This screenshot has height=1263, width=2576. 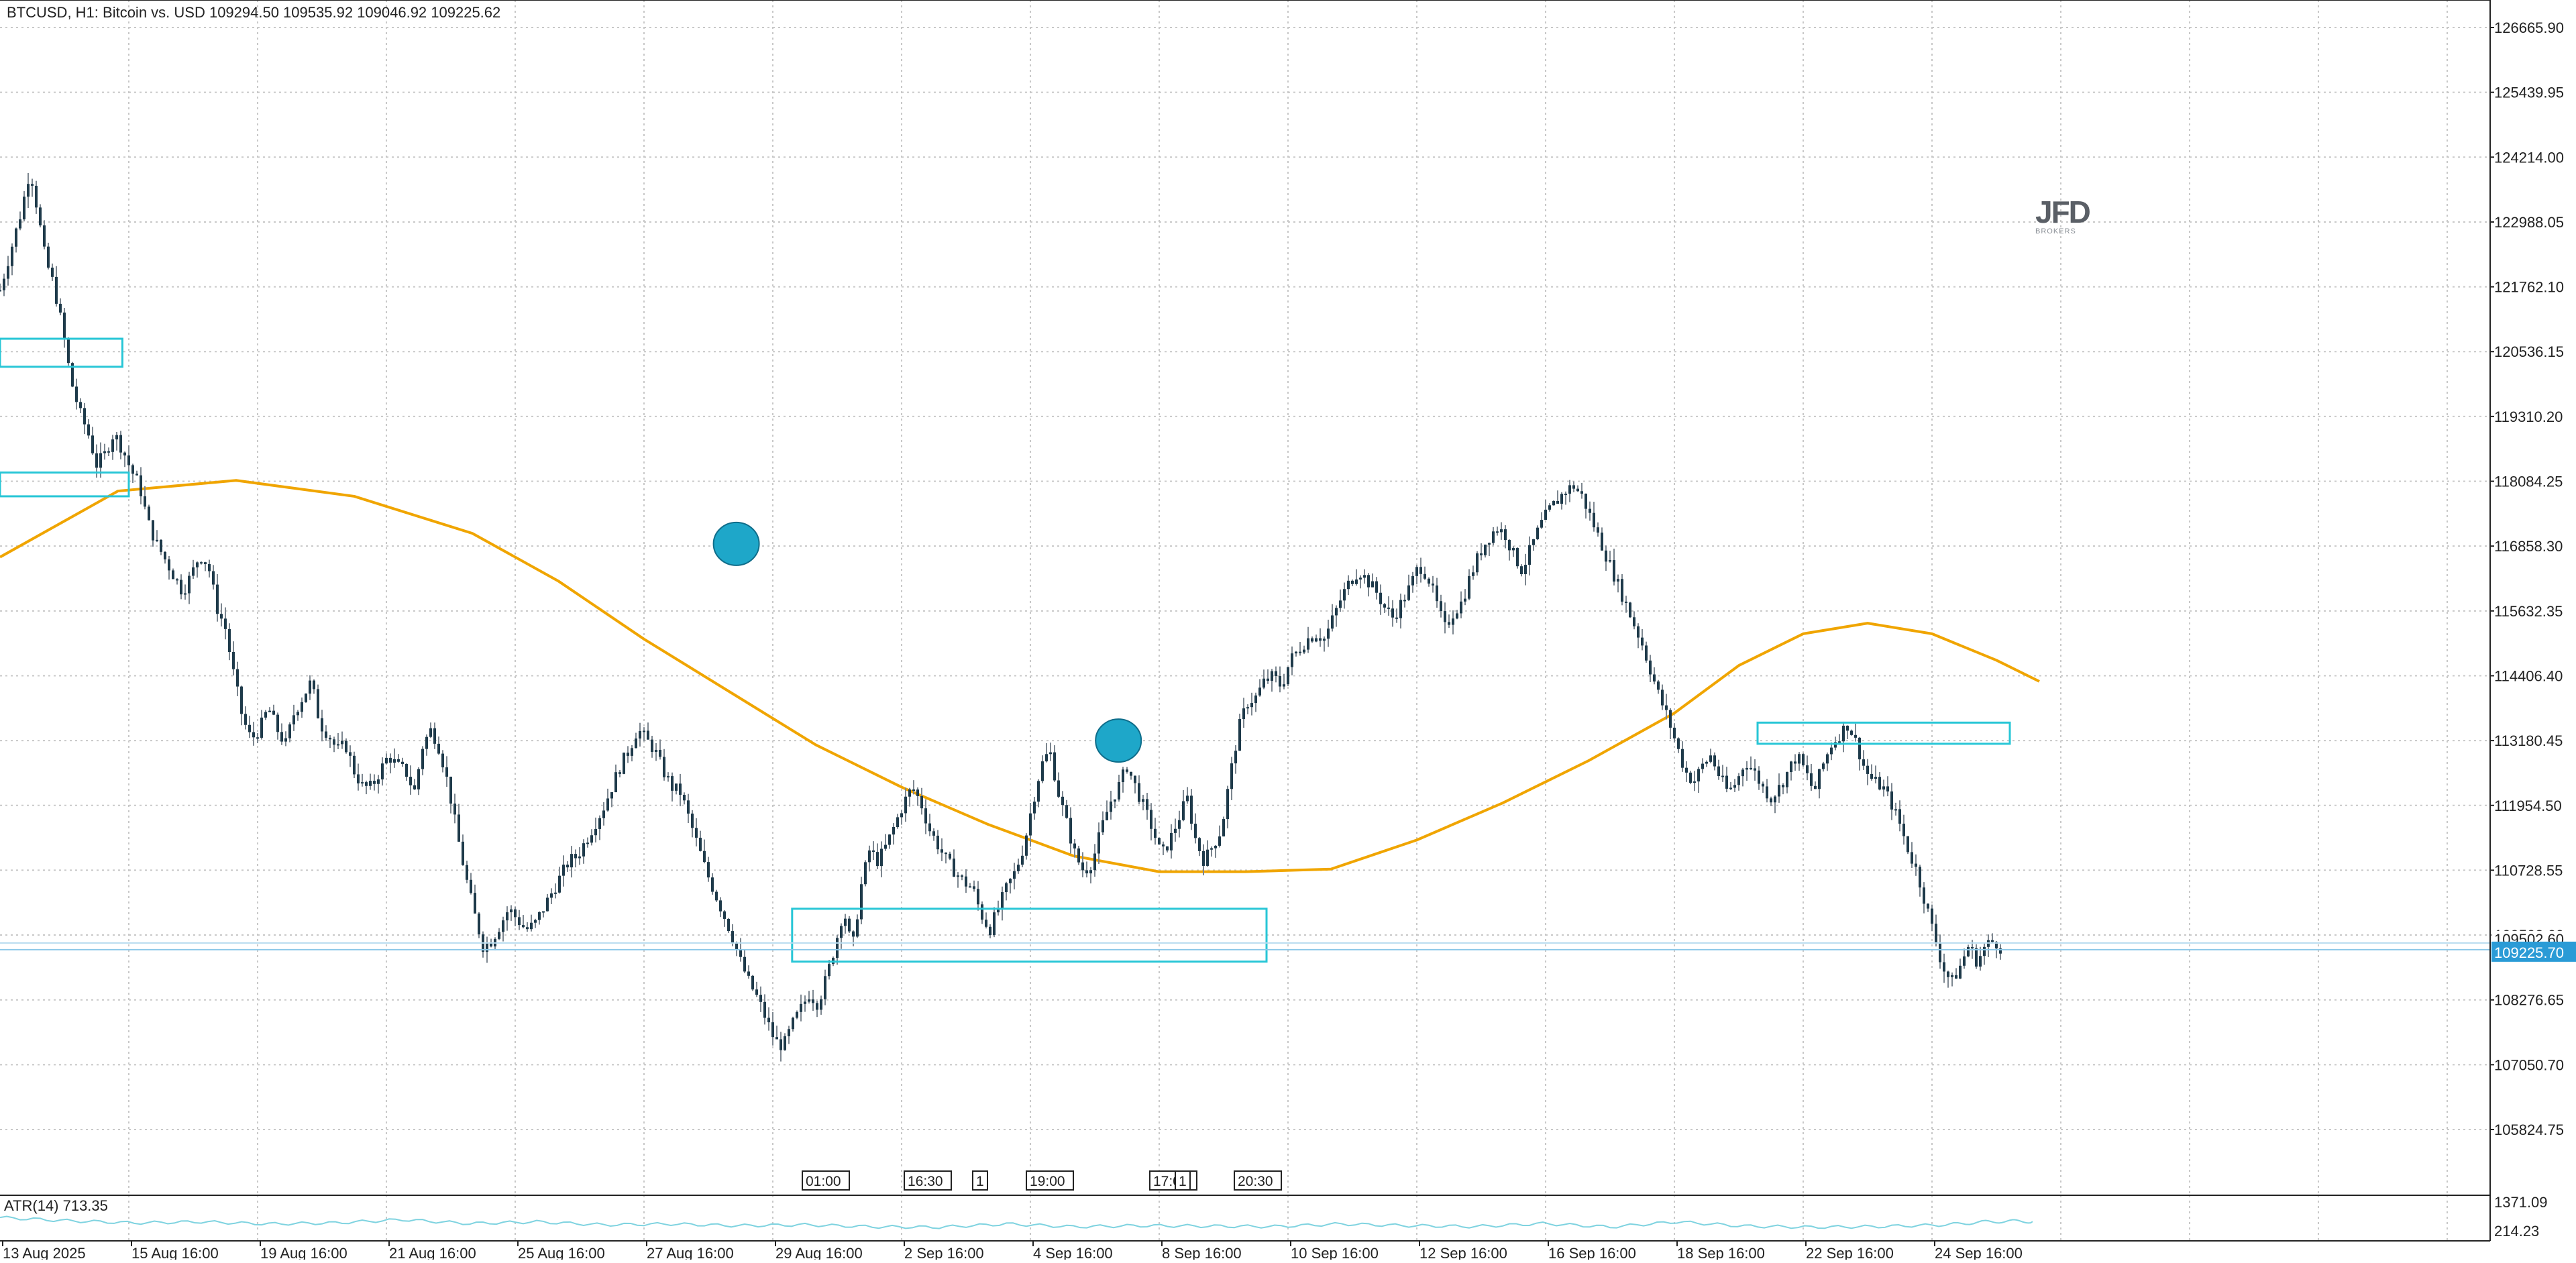 What do you see at coordinates (1979, 1252) in the screenshot?
I see `time-tick-label: 24 Sep 16:00` at bounding box center [1979, 1252].